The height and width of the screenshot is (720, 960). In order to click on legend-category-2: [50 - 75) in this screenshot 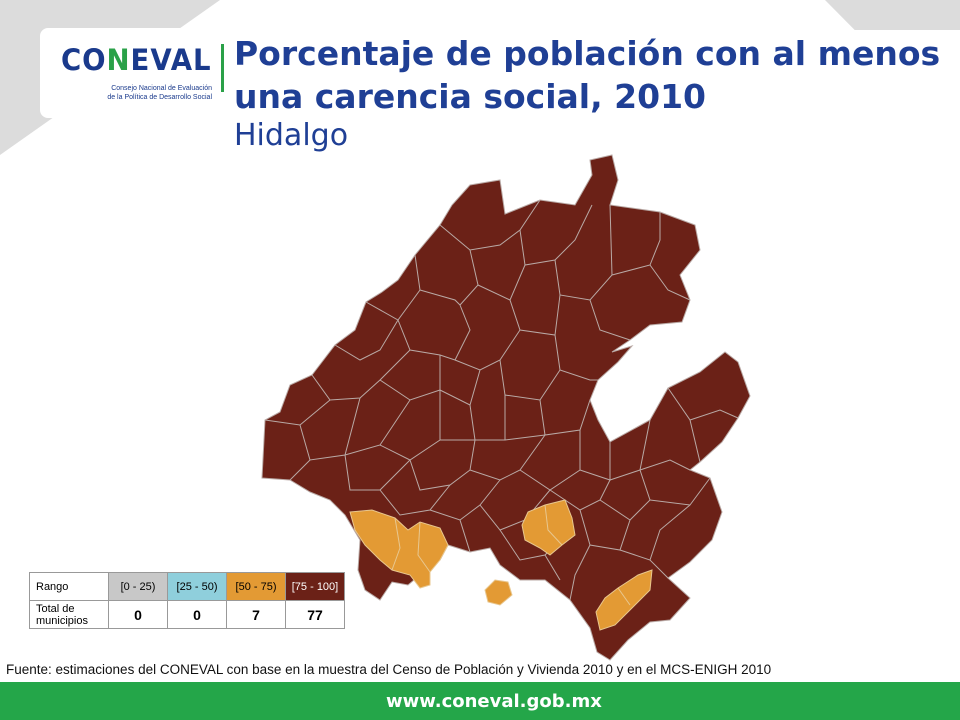, I will do `click(256, 586)`.